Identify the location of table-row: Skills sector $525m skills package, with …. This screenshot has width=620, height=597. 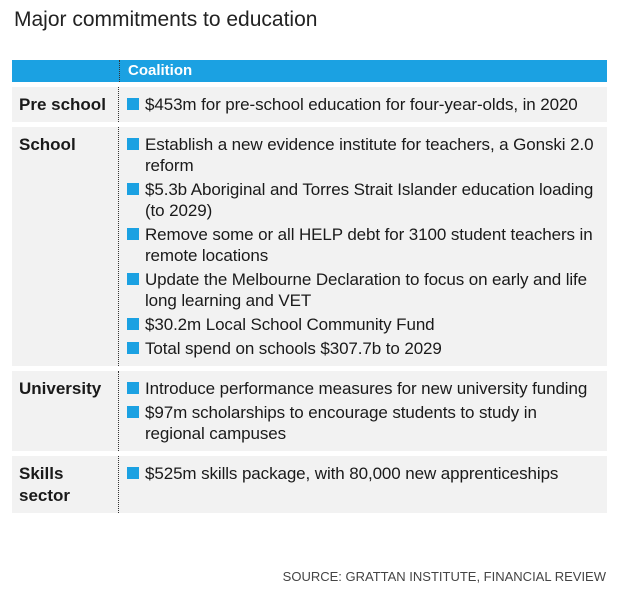
(309, 484).